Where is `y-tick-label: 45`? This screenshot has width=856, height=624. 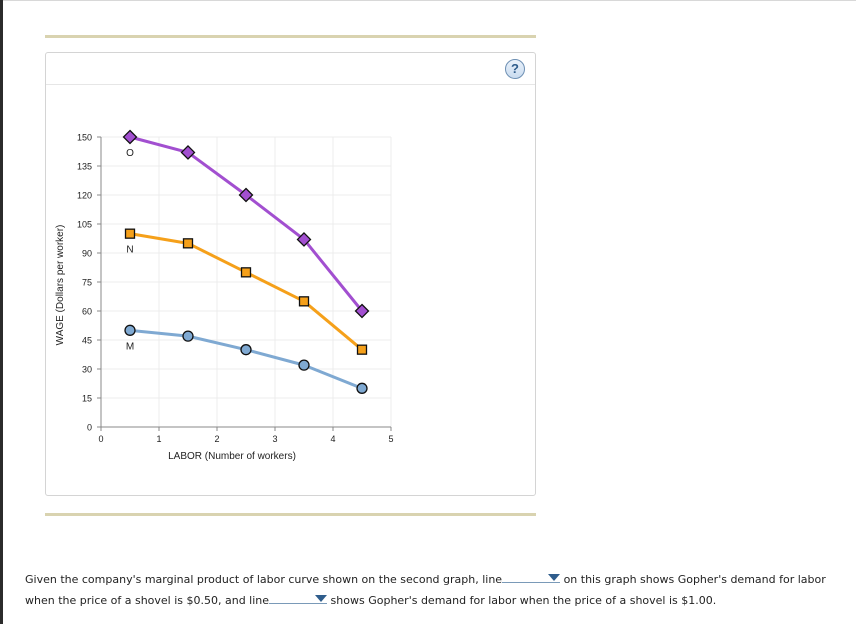
y-tick-label: 45 is located at coordinates (87, 341).